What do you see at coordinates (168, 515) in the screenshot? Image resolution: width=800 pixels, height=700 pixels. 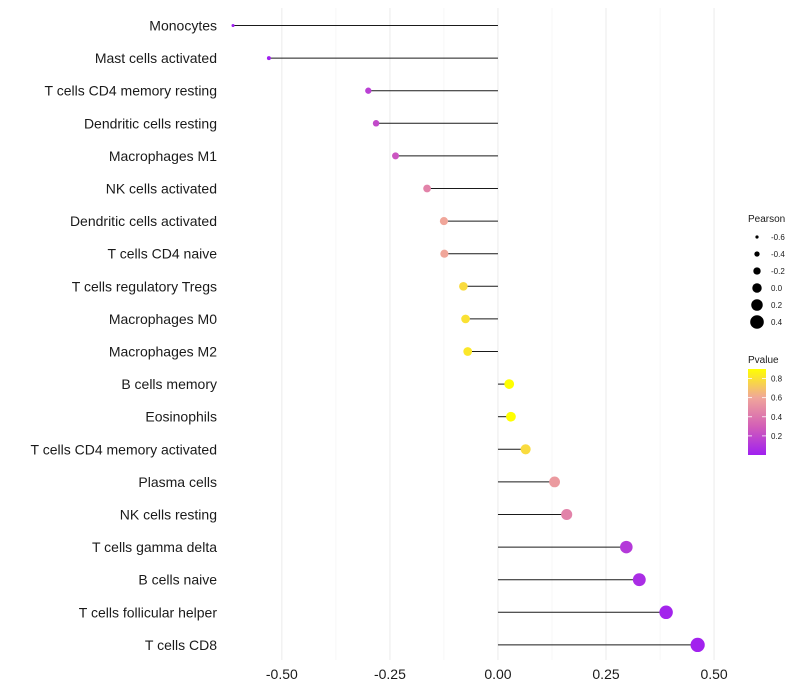 I see `category-label: NK cells resting` at bounding box center [168, 515].